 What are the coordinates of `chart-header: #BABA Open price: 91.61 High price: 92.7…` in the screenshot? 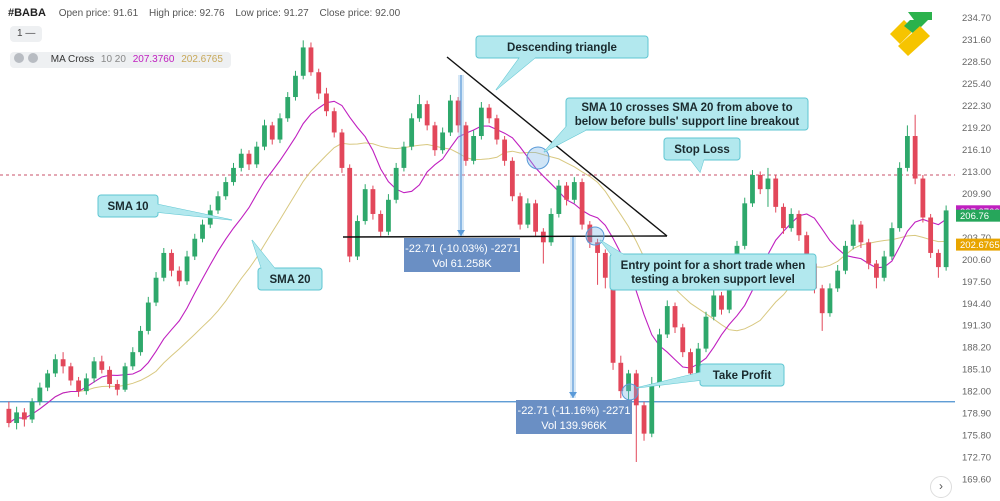 It's located at (208, 13).